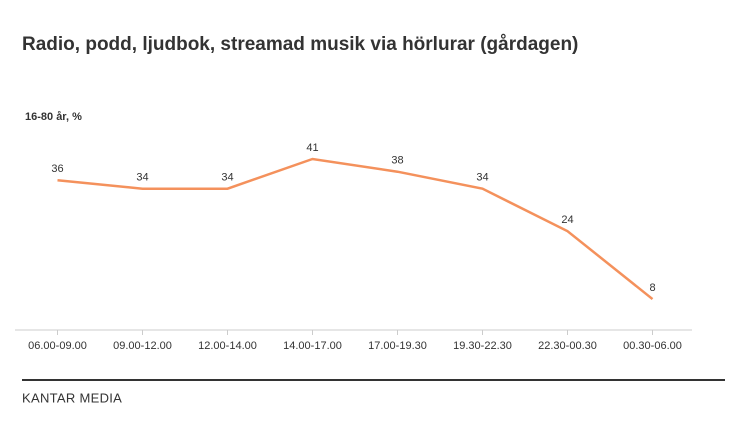 The width and height of the screenshot is (750, 438). What do you see at coordinates (652, 346) in the screenshot?
I see `x-tick-label: 00.30-06.00` at bounding box center [652, 346].